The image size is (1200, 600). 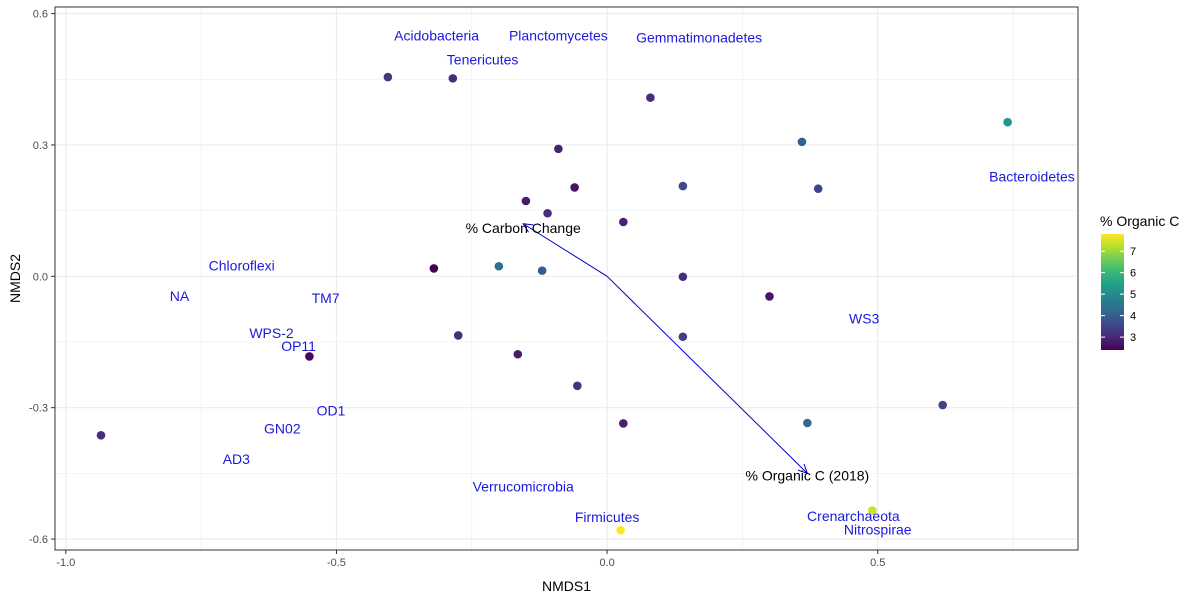 I want to click on taxon-label: Tenericutes, so click(x=483, y=60).